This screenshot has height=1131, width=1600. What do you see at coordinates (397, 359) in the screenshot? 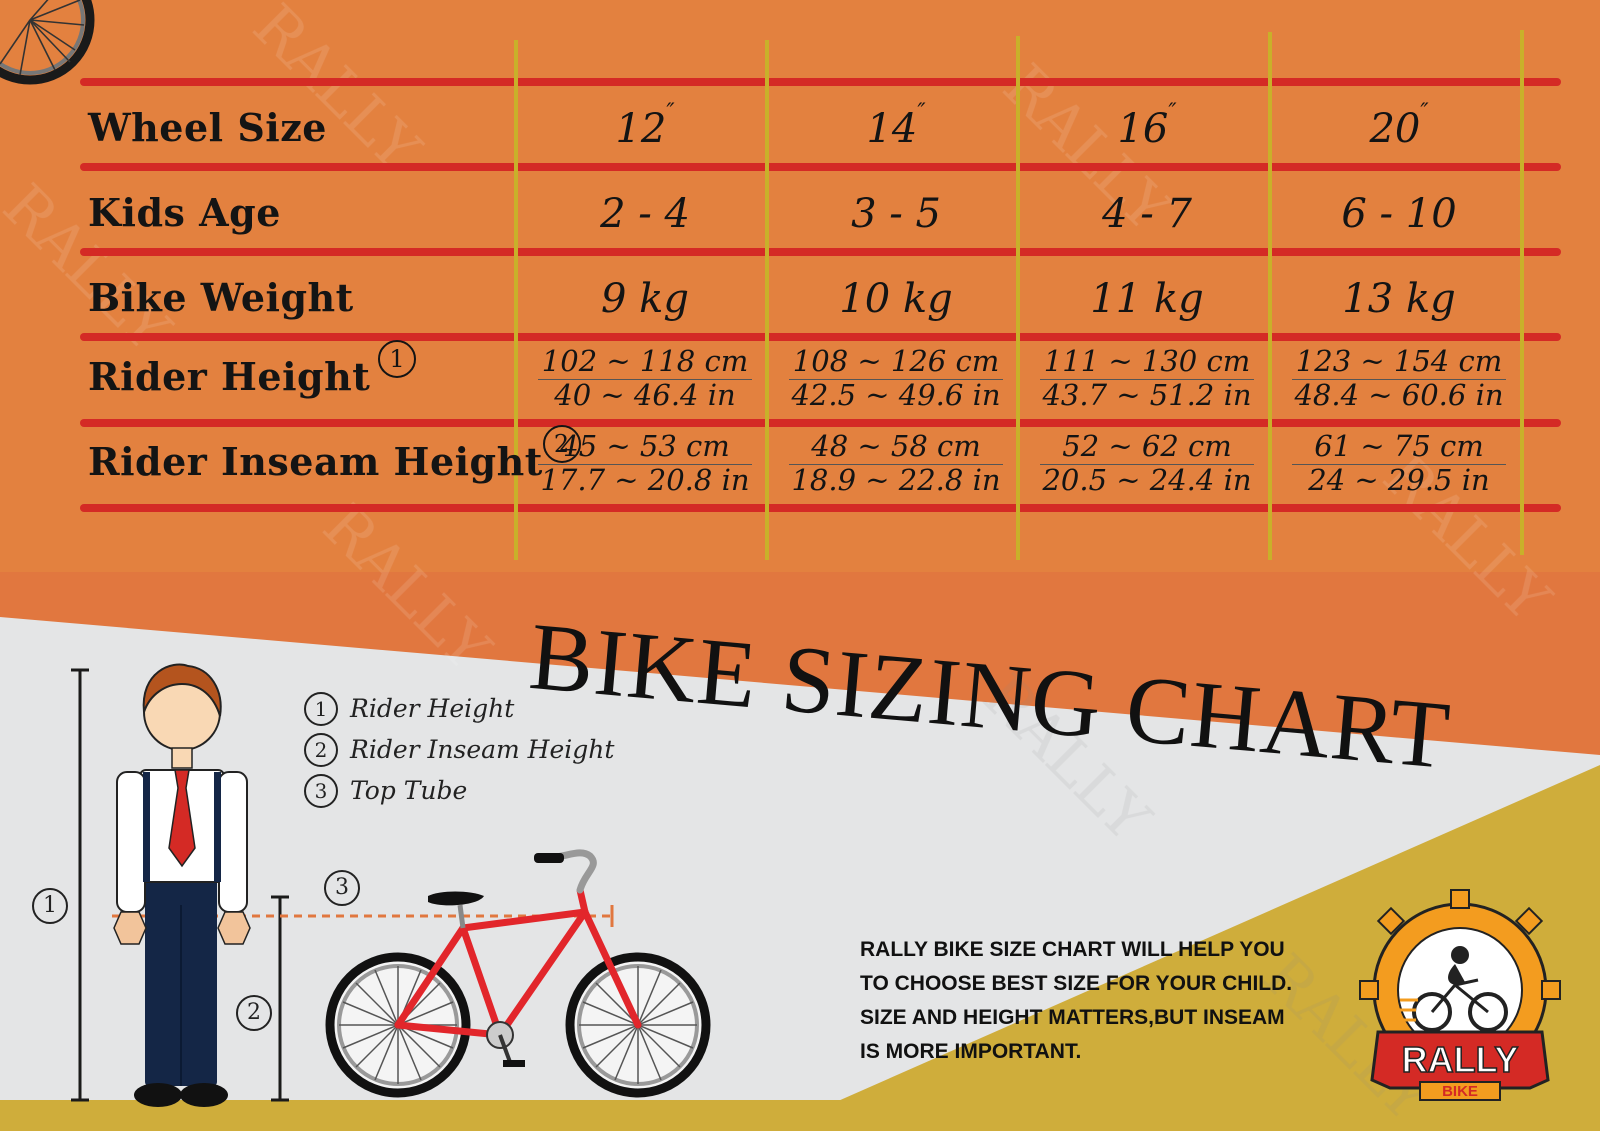
I see `badge-1: 1` at bounding box center [397, 359].